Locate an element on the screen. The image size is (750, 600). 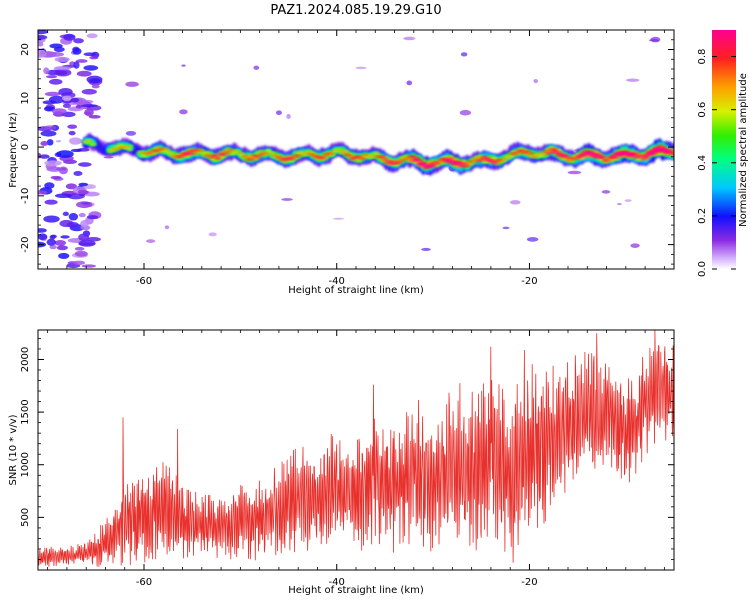
spectrogram-x-label: Height of straight line (km) is located at coordinates (356, 290).